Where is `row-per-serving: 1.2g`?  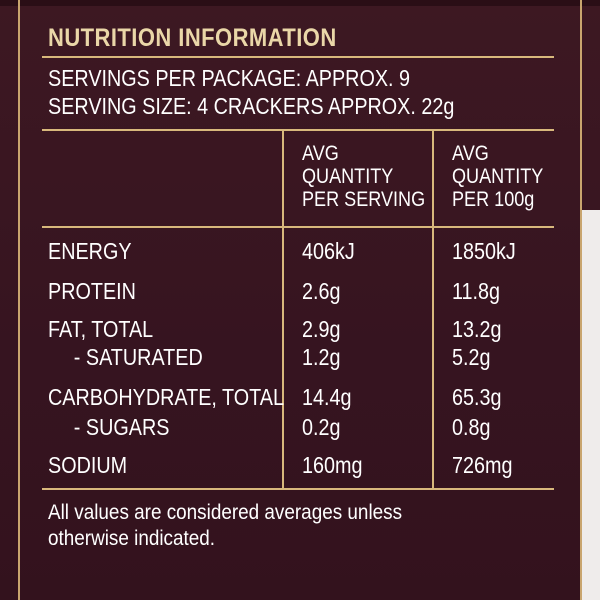
row-per-serving: 1.2g is located at coordinates (321, 357).